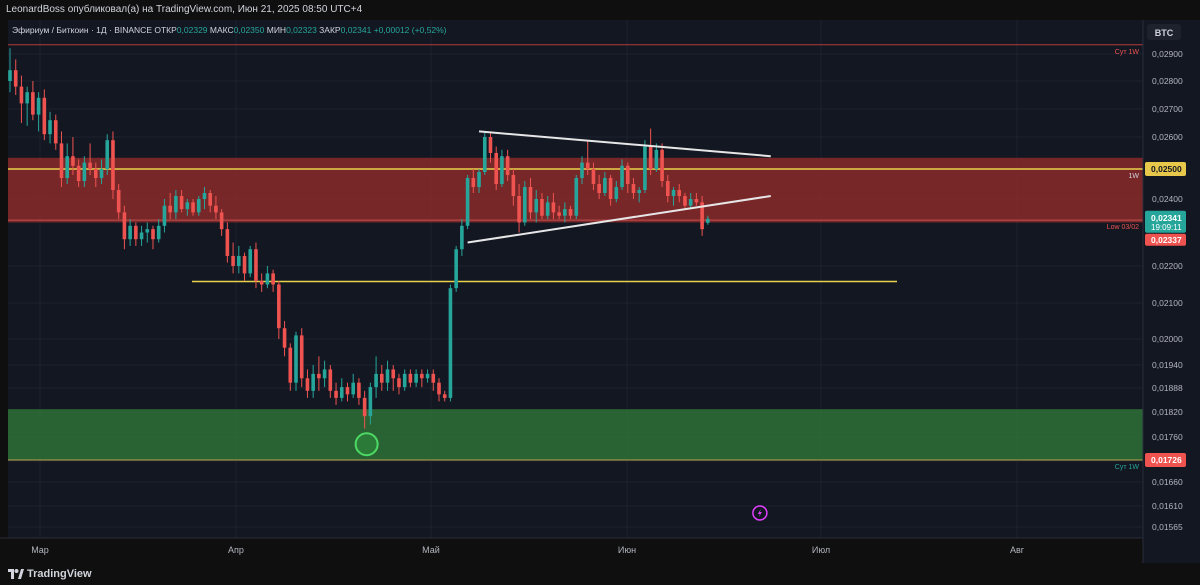 This screenshot has width=1200, height=585. I want to click on low-price-label: 0,02337, so click(1166, 240).